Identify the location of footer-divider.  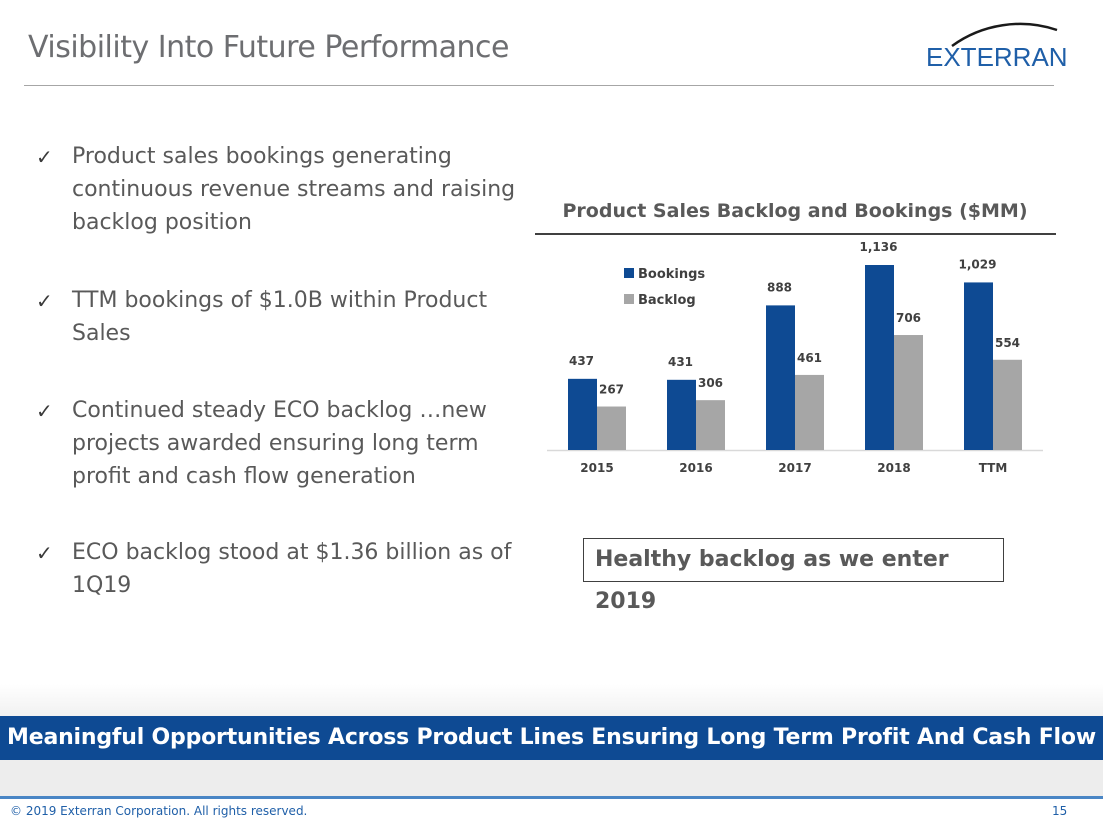
(551, 797).